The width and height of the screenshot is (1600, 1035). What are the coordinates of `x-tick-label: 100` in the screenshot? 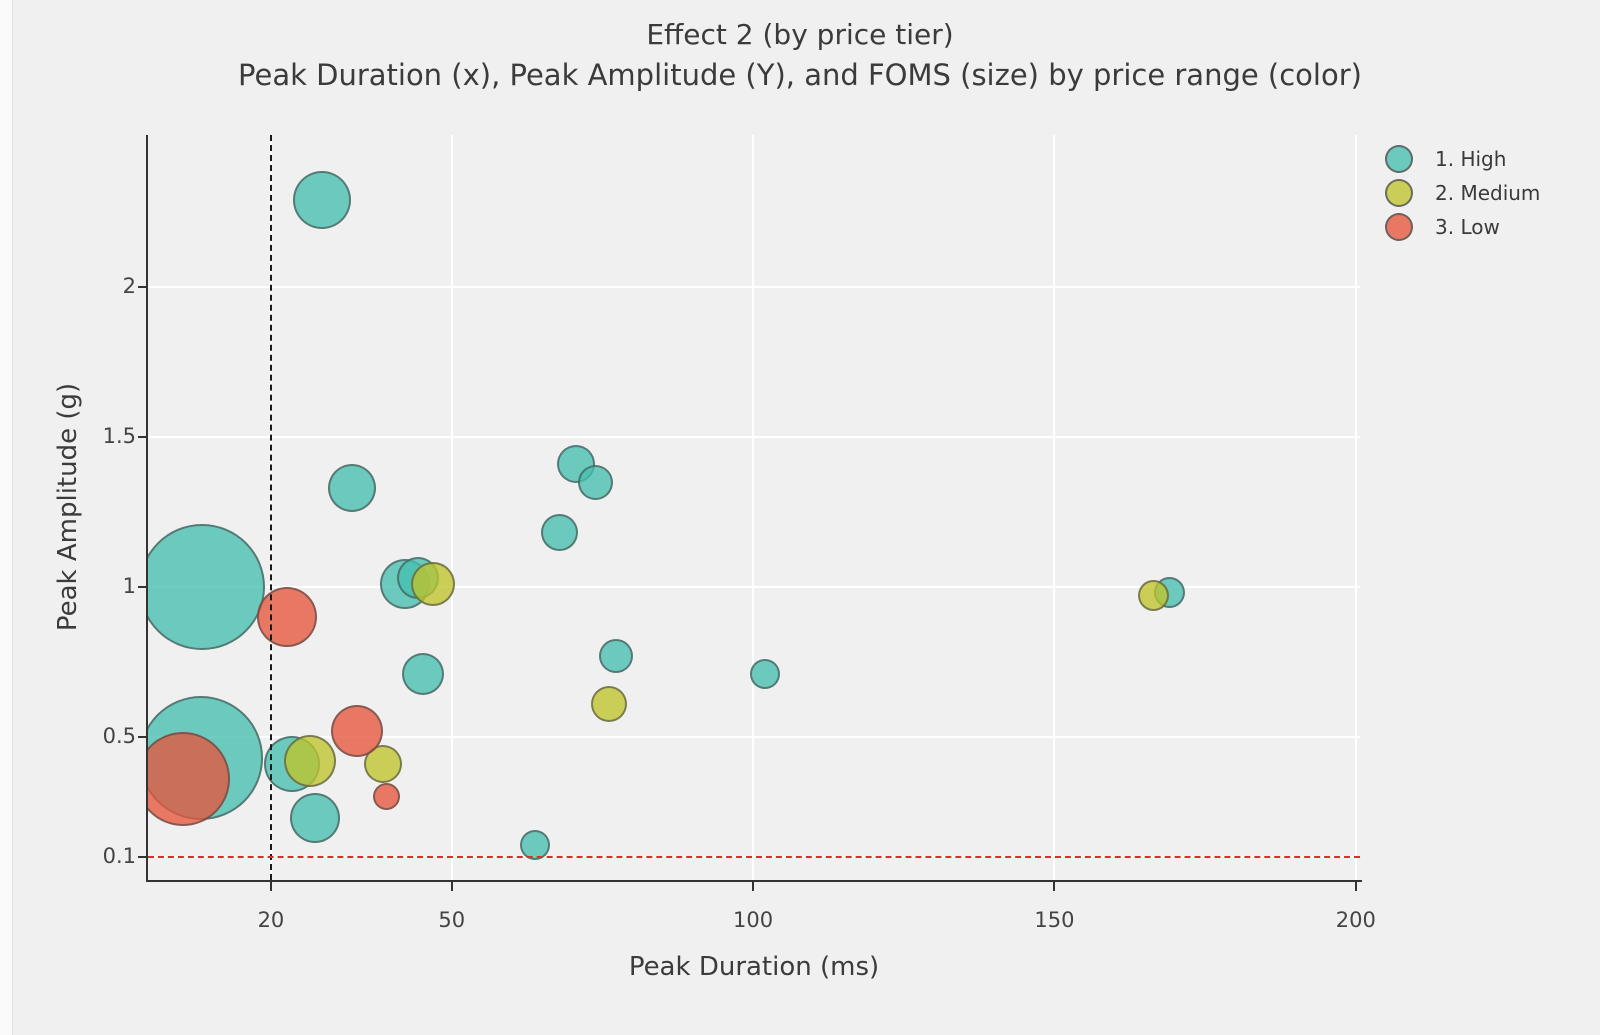 It's located at (753, 920).